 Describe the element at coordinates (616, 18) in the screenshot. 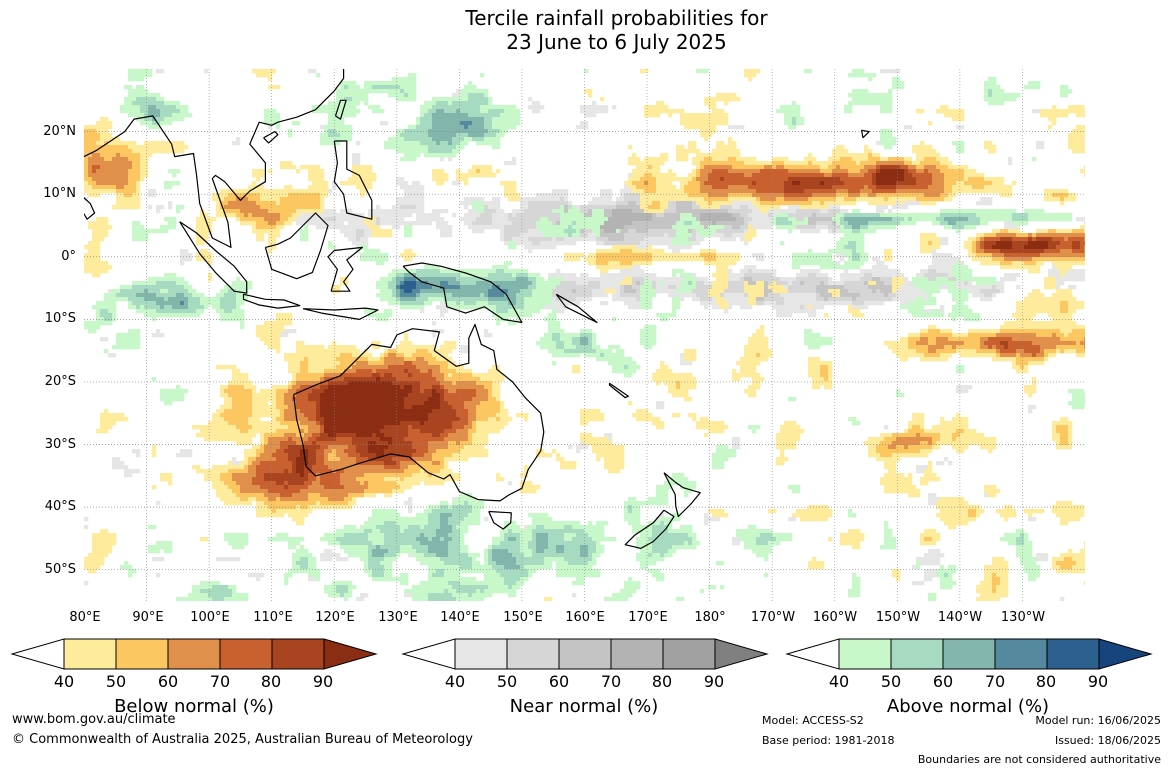

I see `chart-title-line1: Tercile rainfall probabilities for` at that location.